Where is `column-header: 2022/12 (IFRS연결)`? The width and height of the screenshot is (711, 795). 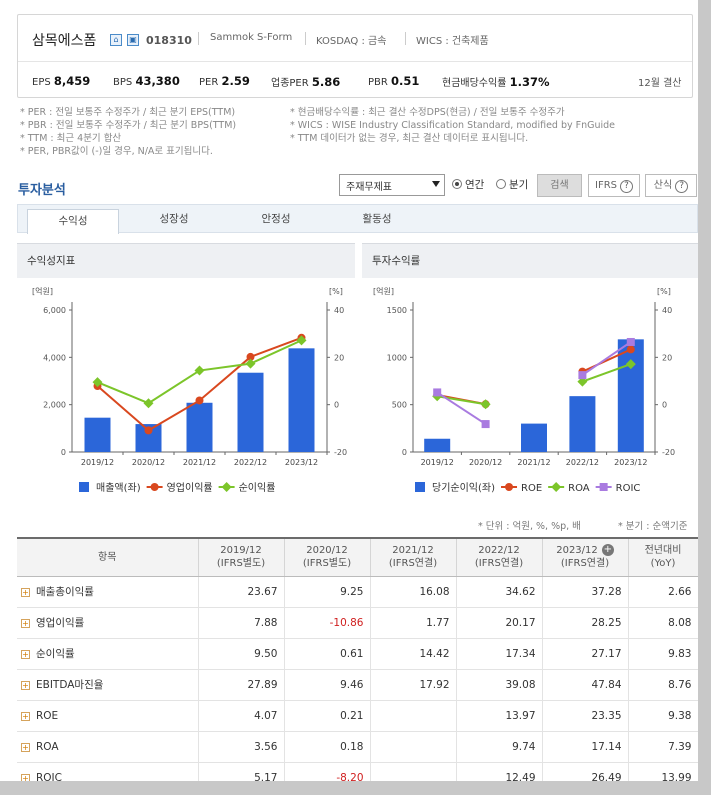
column-header: 2022/12 (IFRS연결) is located at coordinates (499, 557).